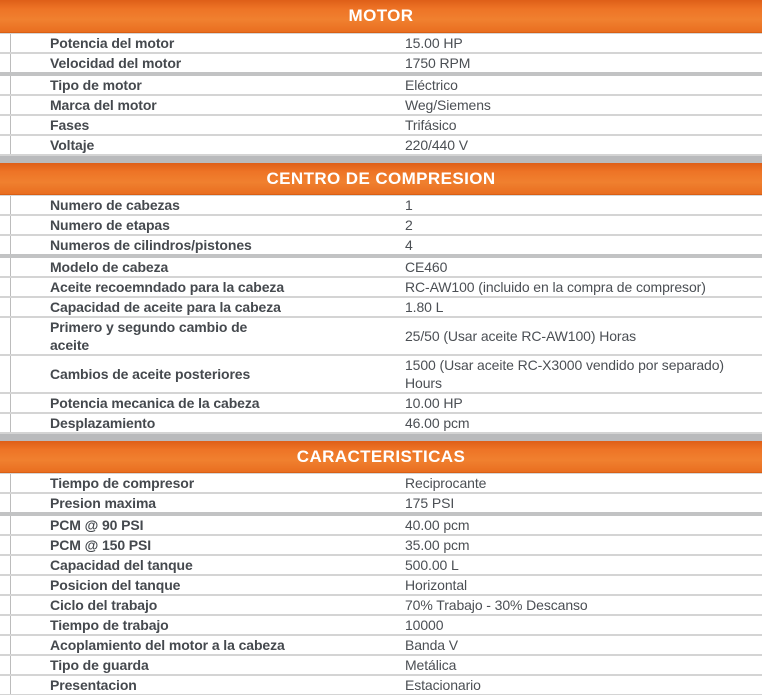 This screenshot has width=762, height=695. What do you see at coordinates (437, 545) in the screenshot?
I see `spec-value: 35.00 pcm` at bounding box center [437, 545].